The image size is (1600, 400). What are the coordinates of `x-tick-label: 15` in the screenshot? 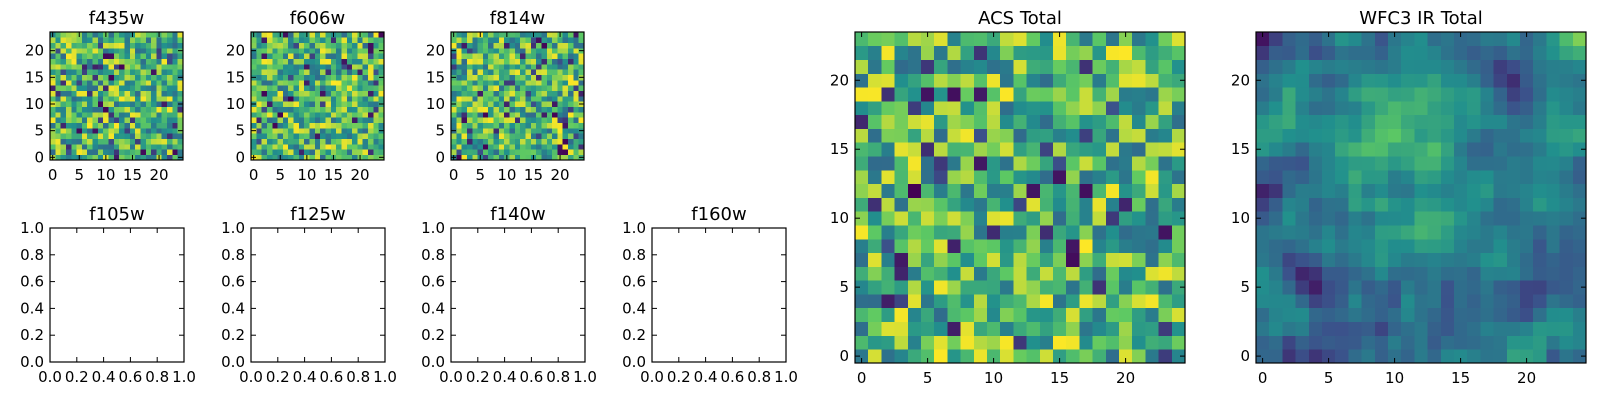 It's located at (333, 175).